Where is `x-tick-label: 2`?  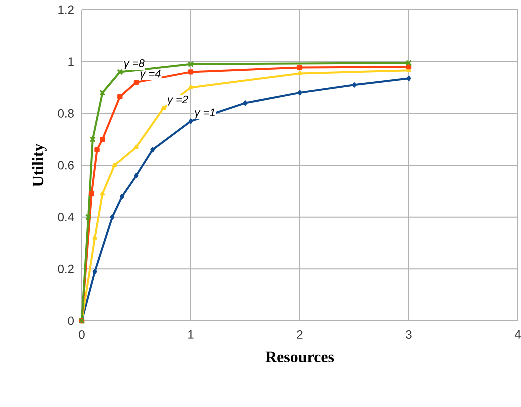
x-tick-label: 2 is located at coordinates (300, 334).